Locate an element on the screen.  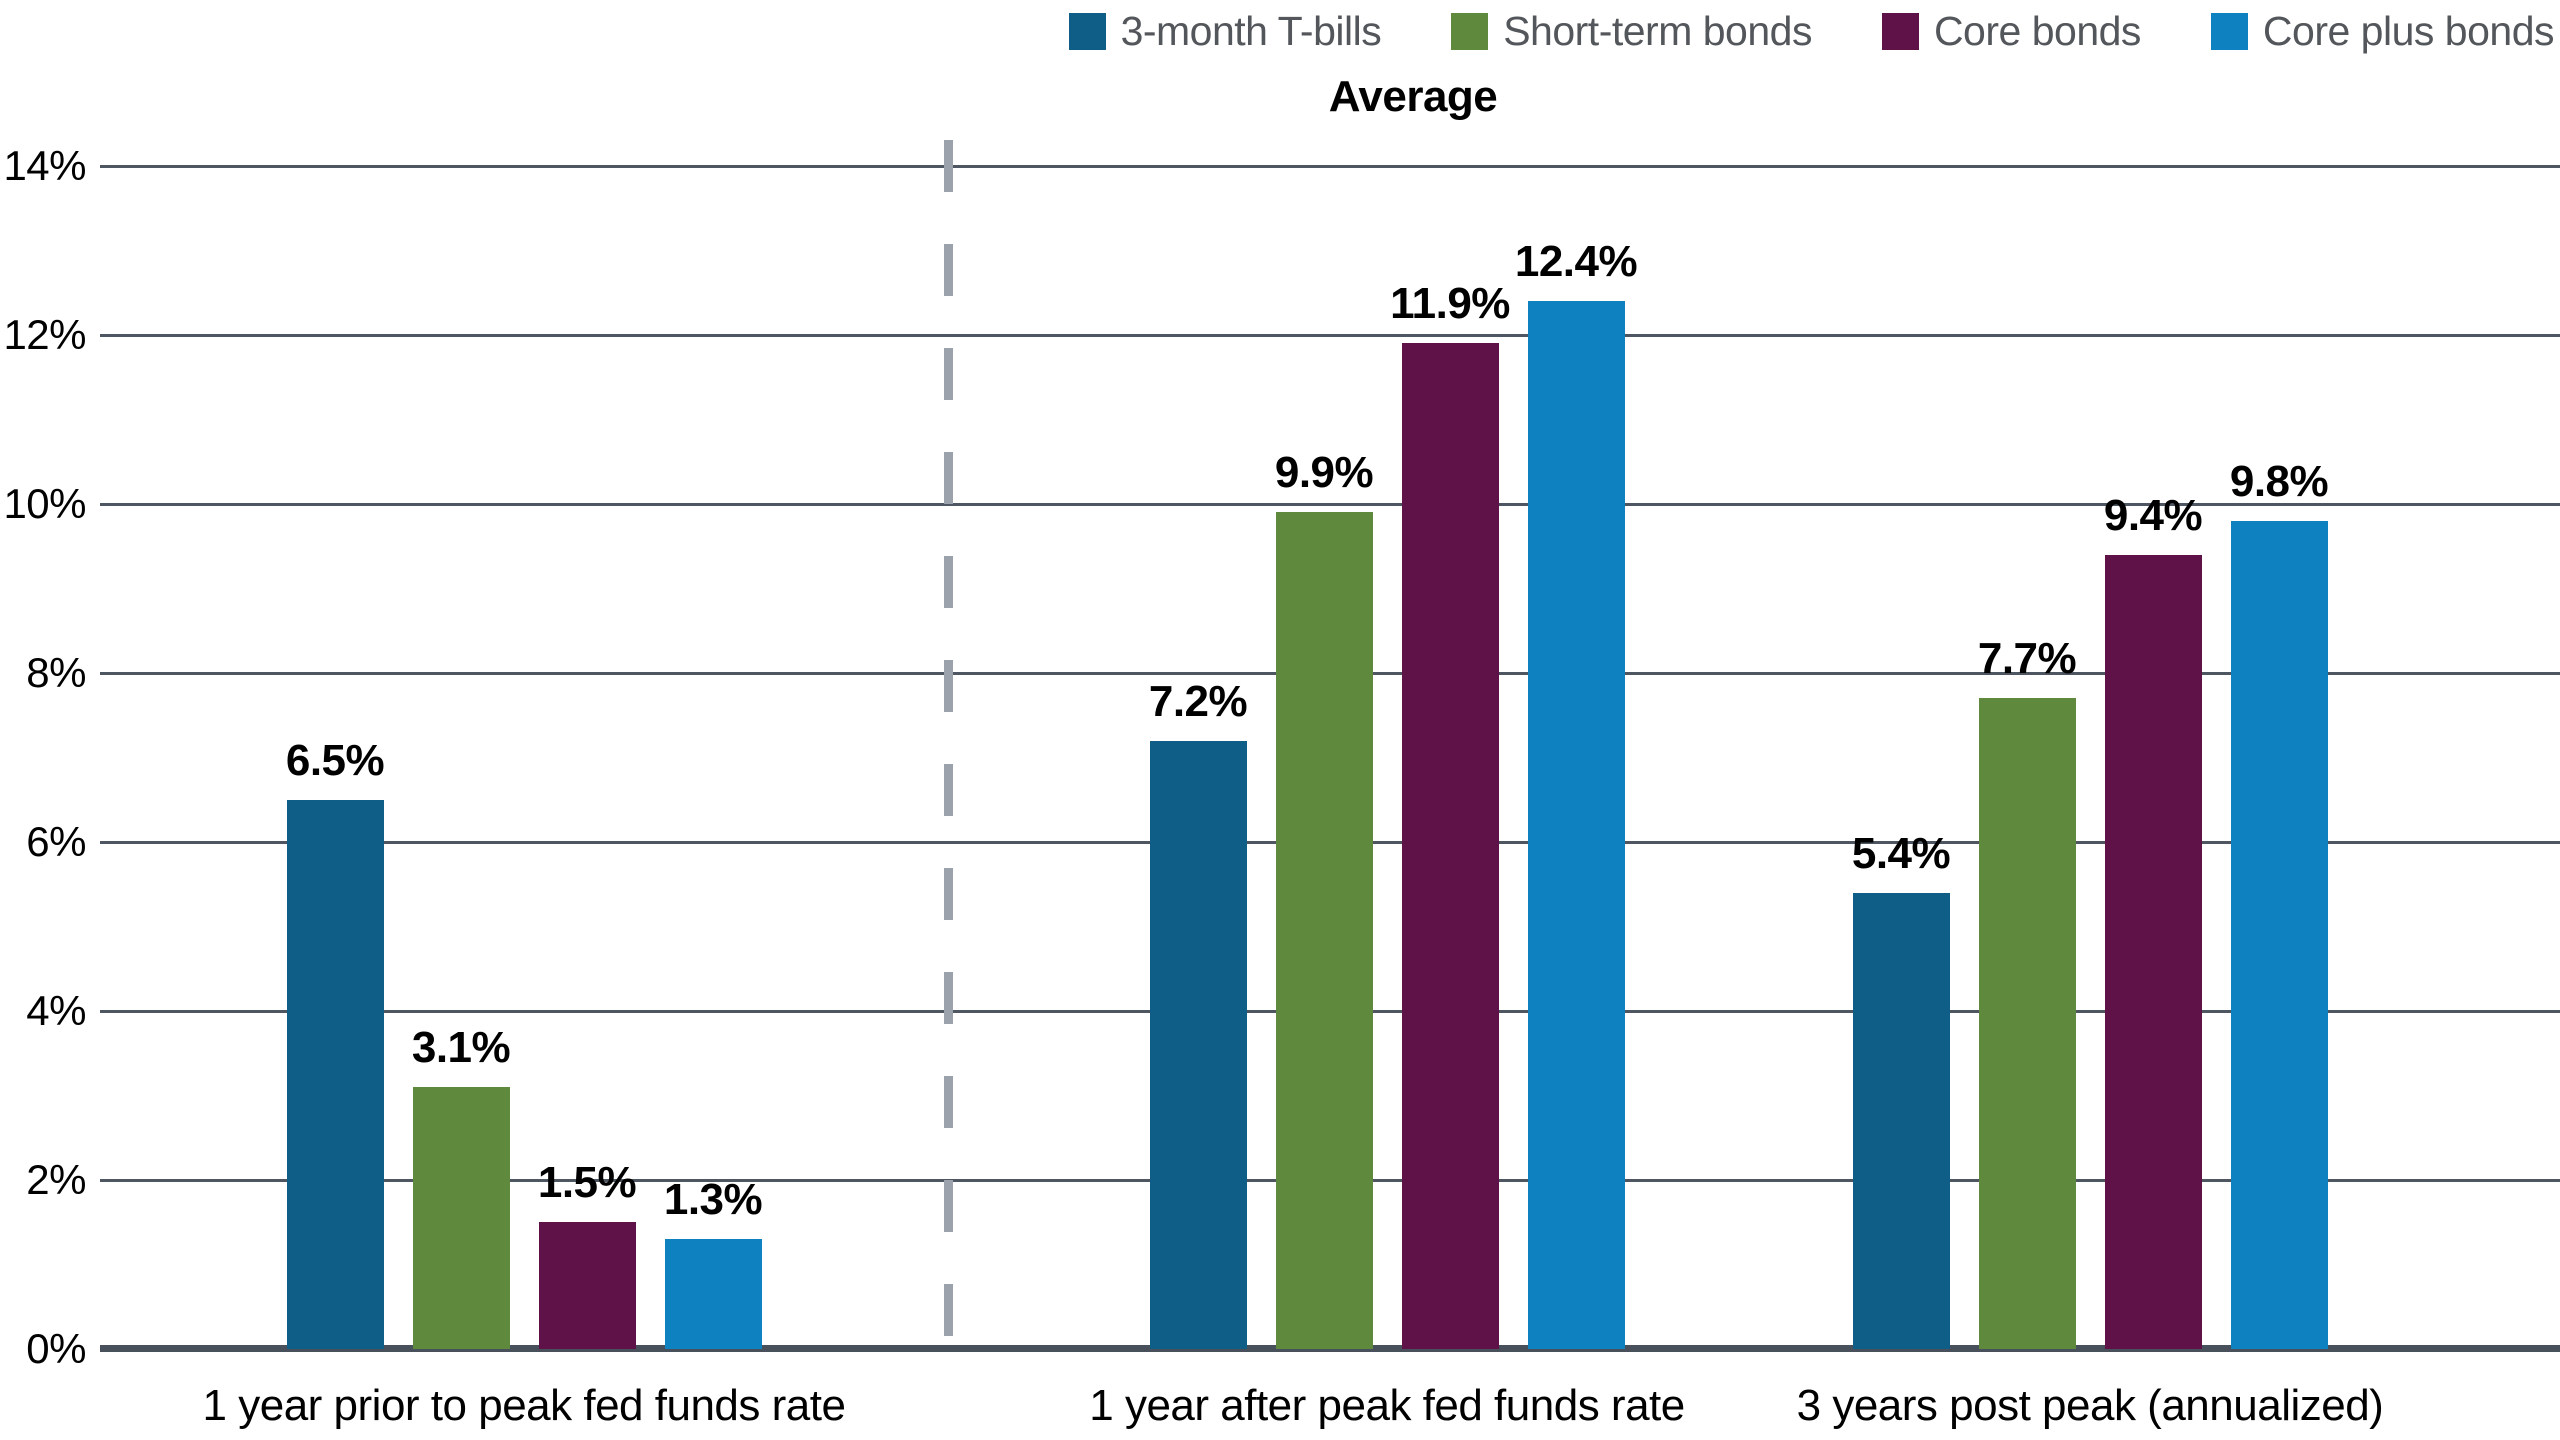
y-tick-label: 14% is located at coordinates (44, 165).